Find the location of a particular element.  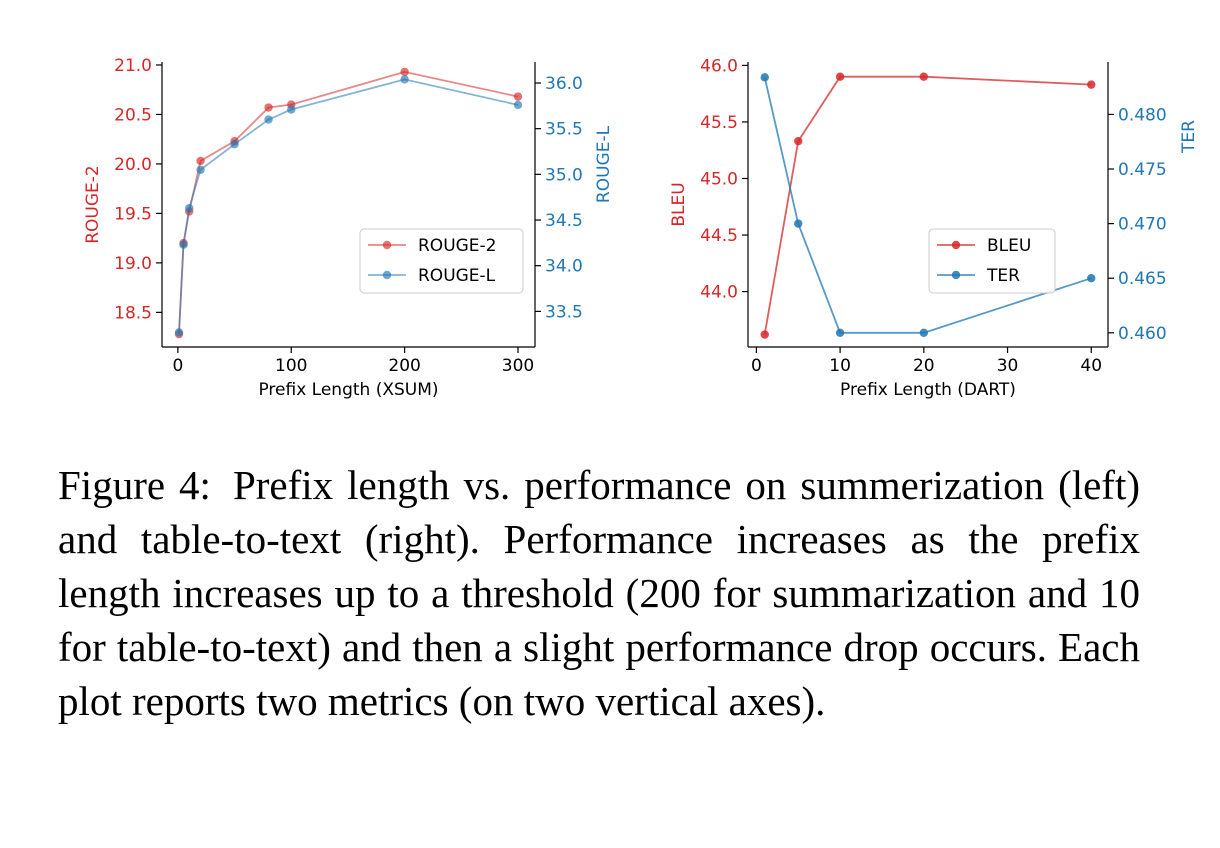

y-right-tick-label: 0.470 is located at coordinates (1142, 225).